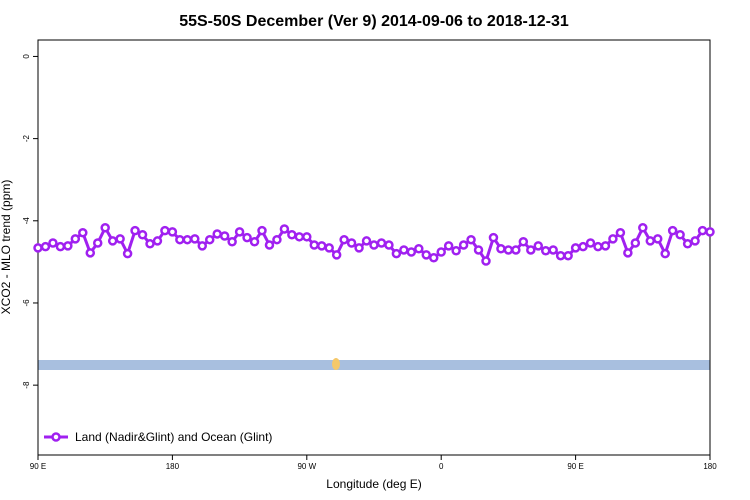  What do you see at coordinates (26, 139) in the screenshot?
I see `y-tick-label: -2` at bounding box center [26, 139].